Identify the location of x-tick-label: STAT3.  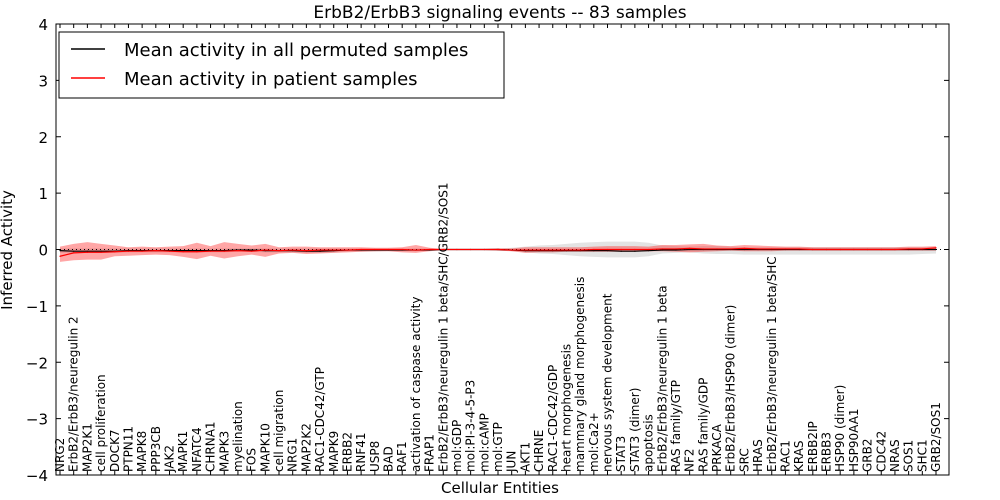
(621, 454).